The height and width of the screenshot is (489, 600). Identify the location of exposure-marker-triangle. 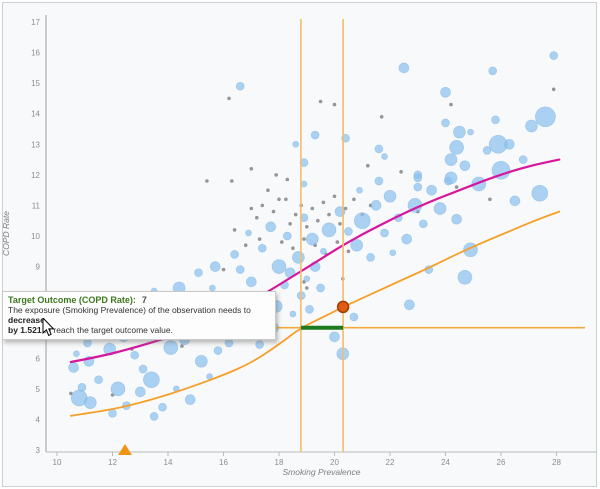
(125, 449).